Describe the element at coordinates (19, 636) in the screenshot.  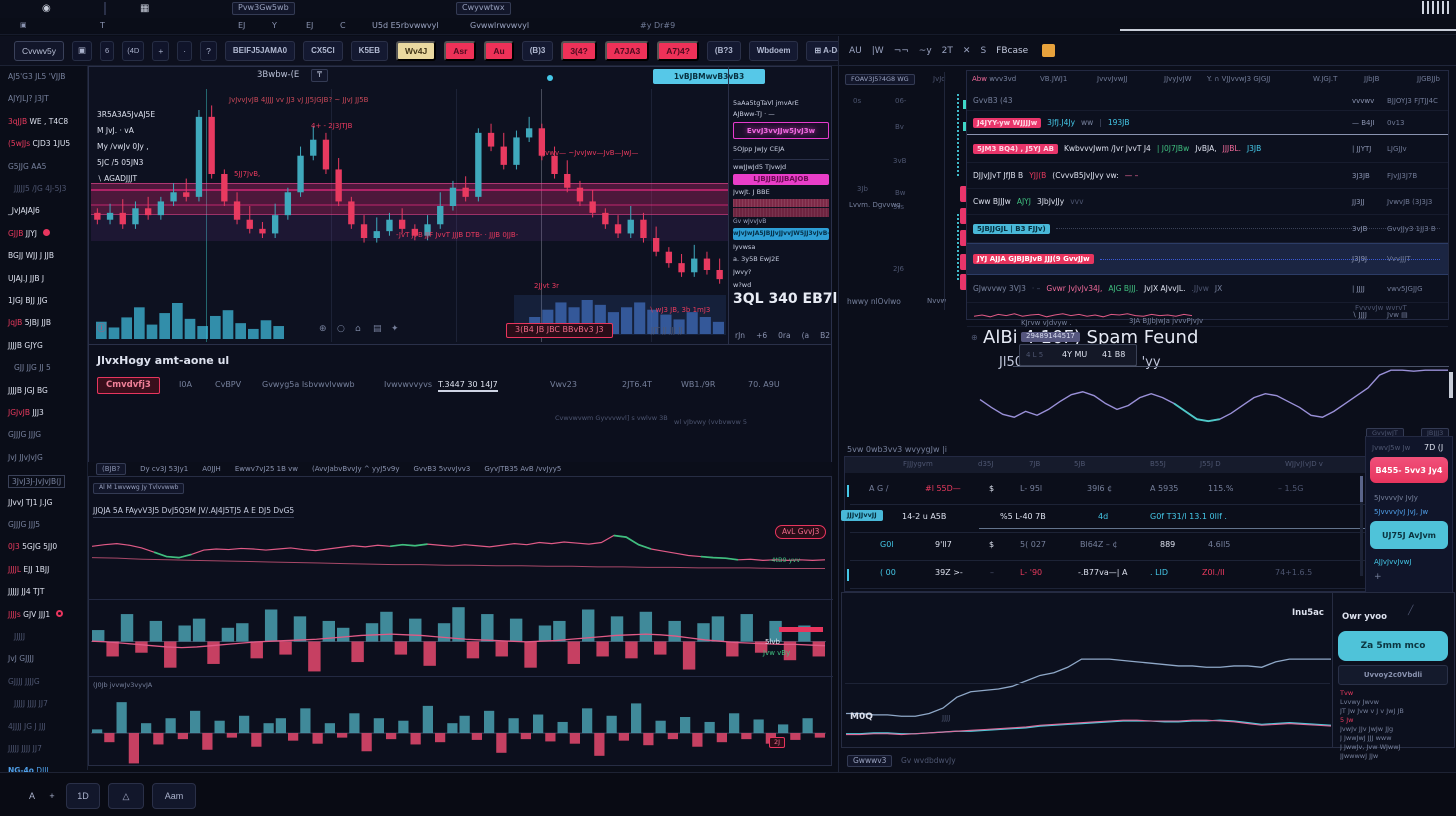
I see `watchlist-item: JJJJJ` at that location.